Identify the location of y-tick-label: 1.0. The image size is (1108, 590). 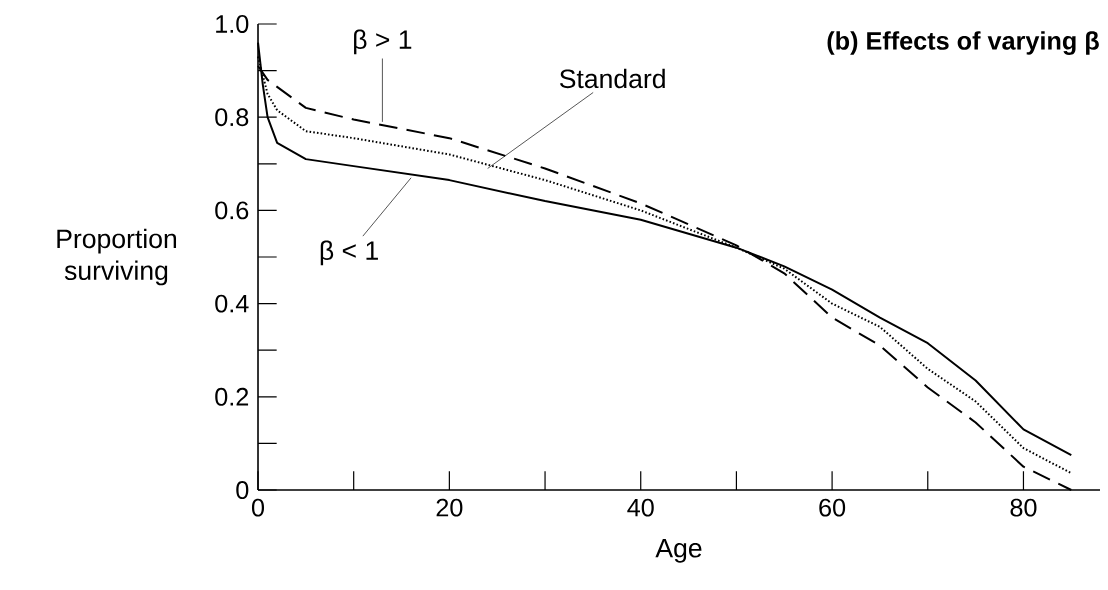
(232, 24).